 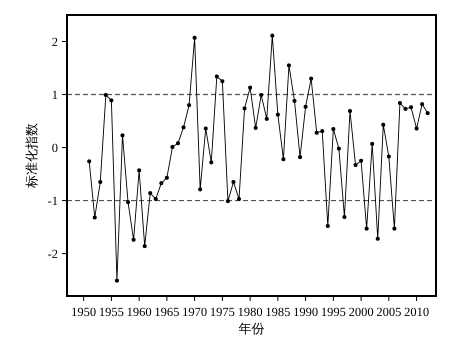 What do you see at coordinates (277, 312) in the screenshot?
I see `x-tick-label: 1985` at bounding box center [277, 312].